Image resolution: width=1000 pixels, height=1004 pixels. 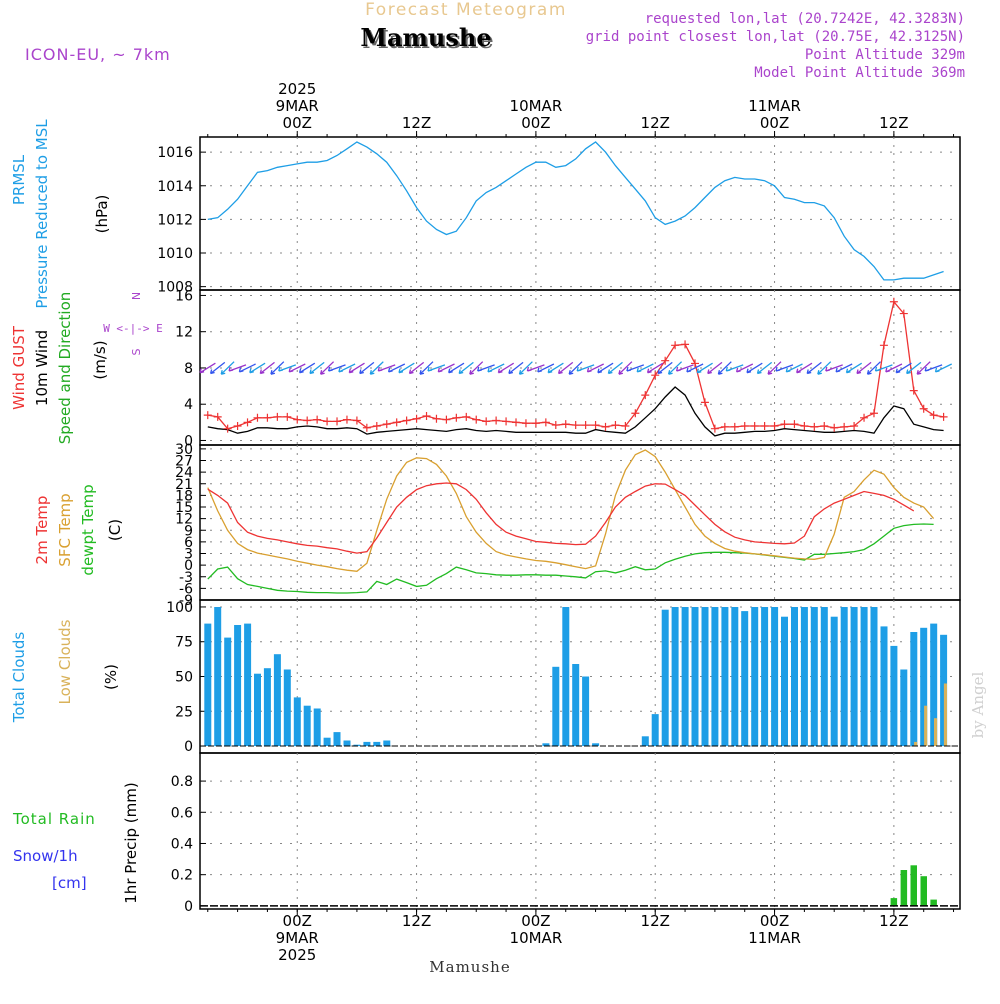 I want to click on snow-legend: Snow/1h, so click(x=45, y=856).